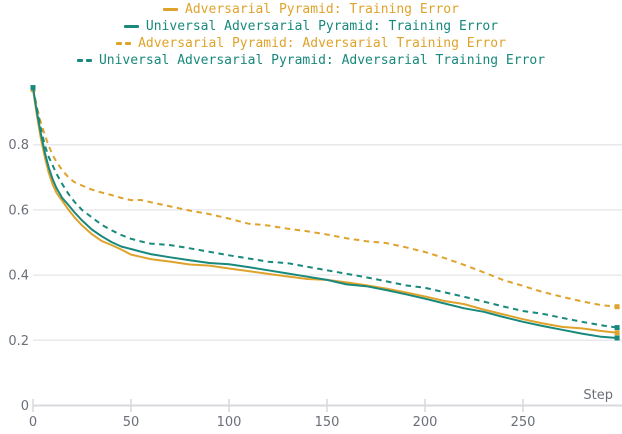 The height and width of the screenshot is (434, 622). What do you see at coordinates (25, 406) in the screenshot?
I see `y-tick-label: 0` at bounding box center [25, 406].